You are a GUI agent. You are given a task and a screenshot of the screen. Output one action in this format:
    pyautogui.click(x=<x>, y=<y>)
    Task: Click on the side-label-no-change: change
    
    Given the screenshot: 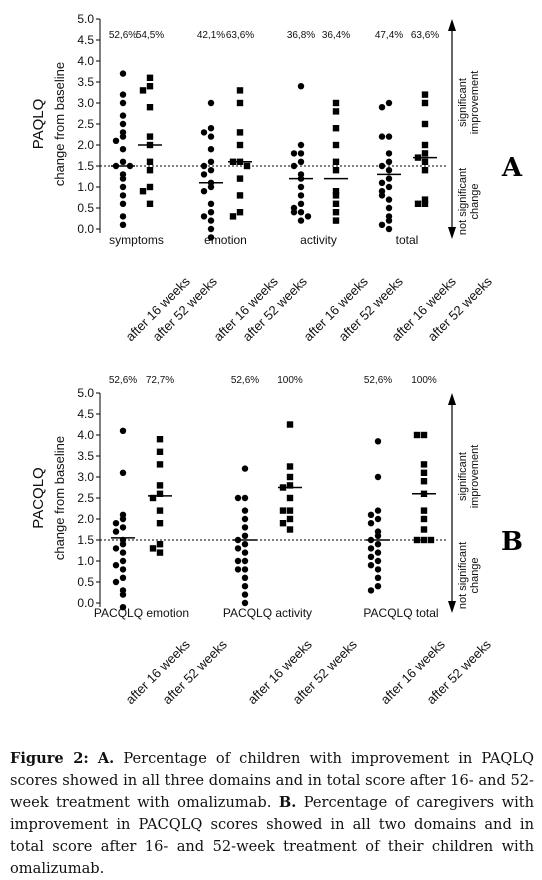 What is the action you would take?
    pyautogui.click(x=475, y=575)
    